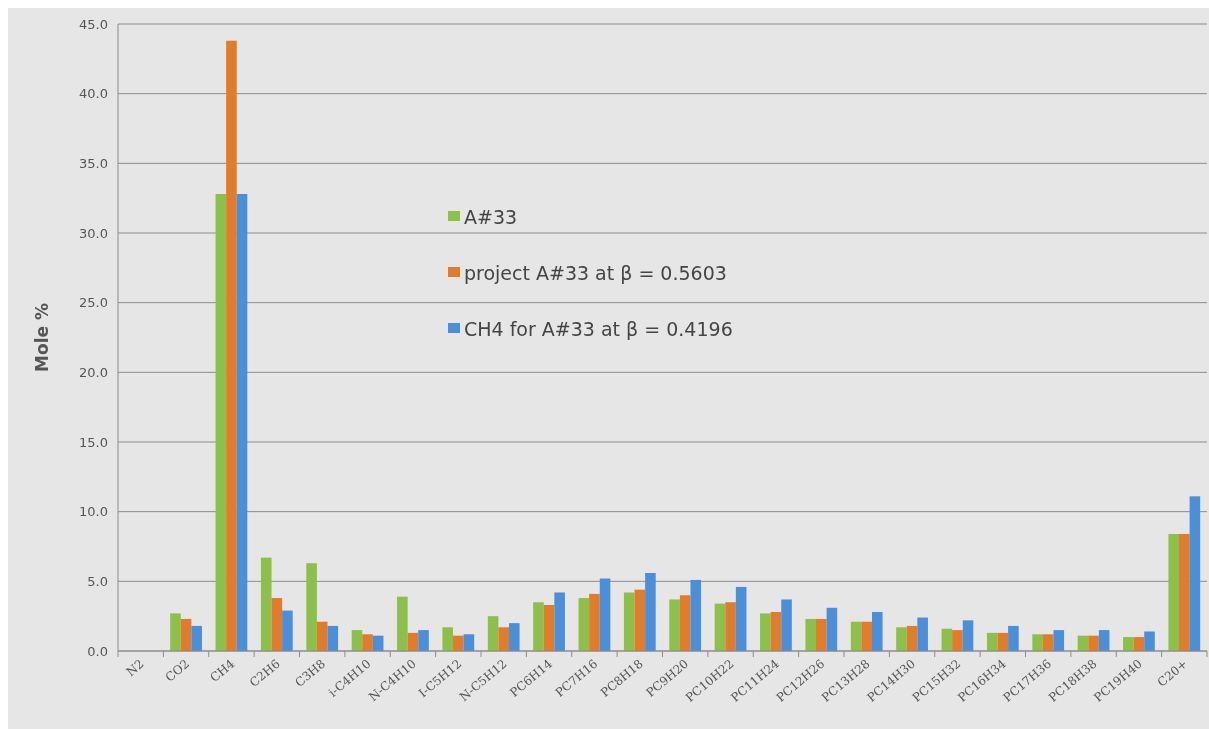 The height and width of the screenshot is (729, 1209). What do you see at coordinates (491, 216) in the screenshot?
I see `legend-label: A#33` at bounding box center [491, 216].